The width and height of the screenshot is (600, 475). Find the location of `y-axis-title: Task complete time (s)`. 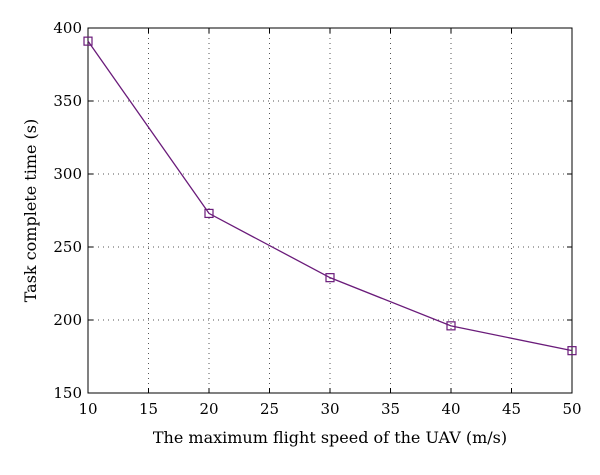

y-axis-title: Task complete time (s) is located at coordinates (30, 211).